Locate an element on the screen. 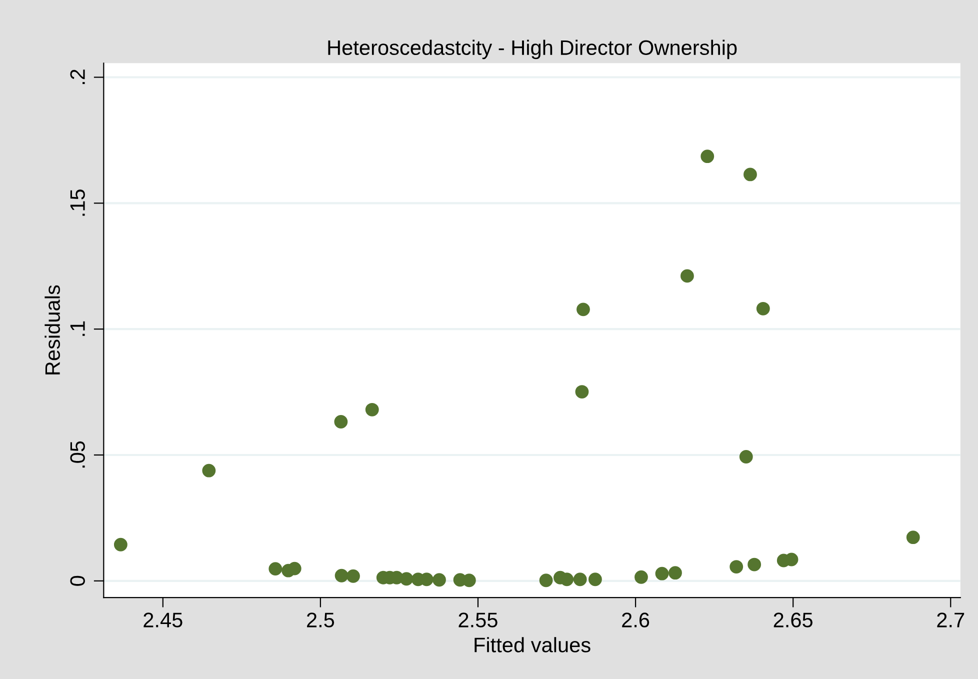  y-tick-label: .1 is located at coordinates (77, 328).